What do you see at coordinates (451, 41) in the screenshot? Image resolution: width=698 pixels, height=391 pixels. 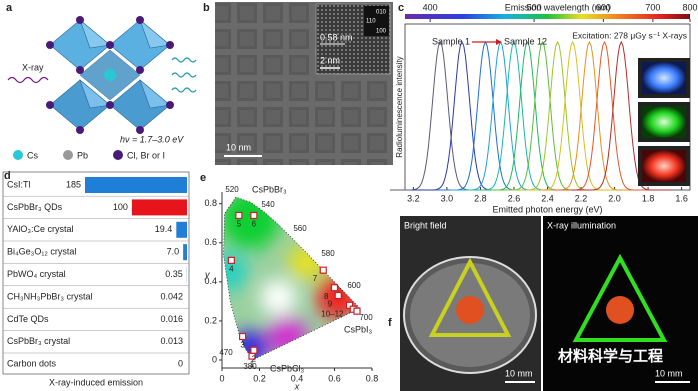 I see `start-label: Sample 1` at bounding box center [451, 41].